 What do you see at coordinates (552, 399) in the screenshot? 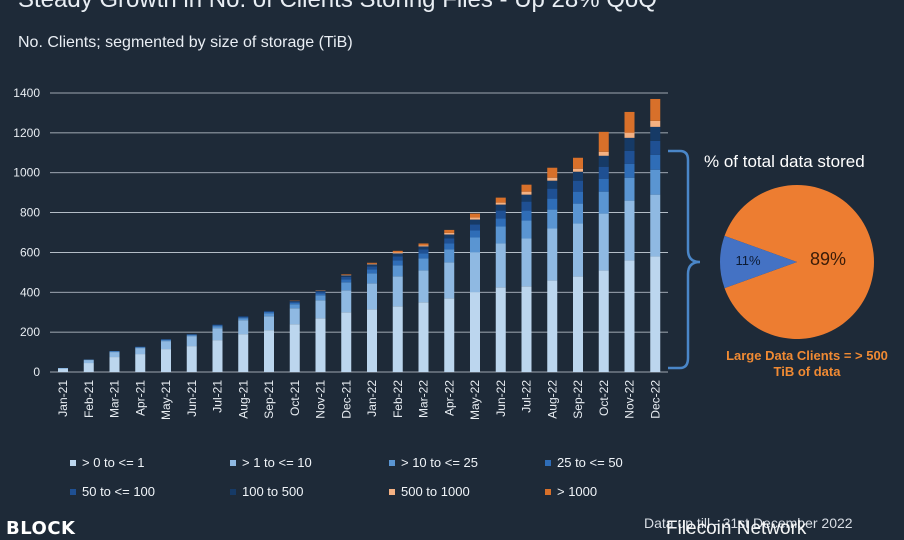
I see `x-tick-label: Aug-22` at bounding box center [552, 399].